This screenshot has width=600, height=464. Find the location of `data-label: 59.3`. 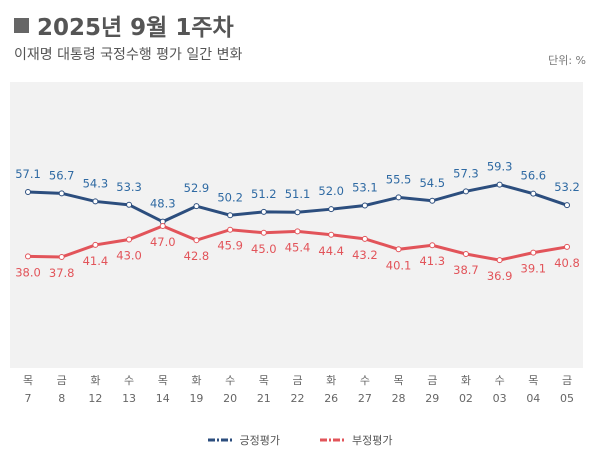

data-label: 59.3 is located at coordinates (500, 167).